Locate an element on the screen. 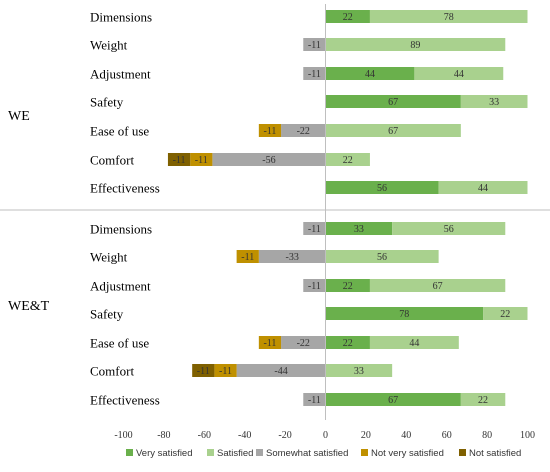 The image size is (550, 472). bar-value-label: -56 is located at coordinates (268, 160).